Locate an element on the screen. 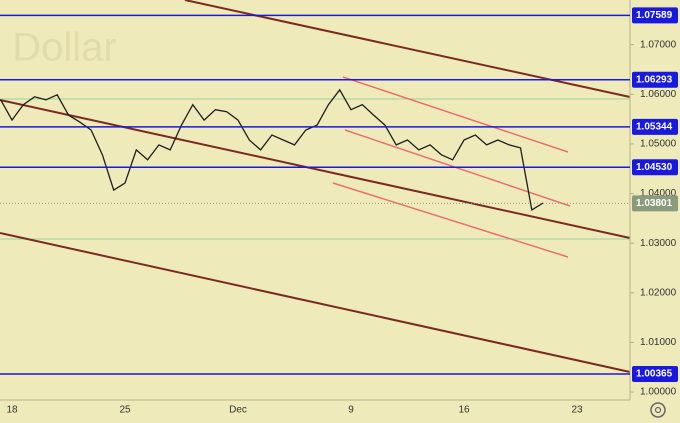 Image resolution: width=680 pixels, height=423 pixels. x-tick-label: 25 is located at coordinates (125, 410).